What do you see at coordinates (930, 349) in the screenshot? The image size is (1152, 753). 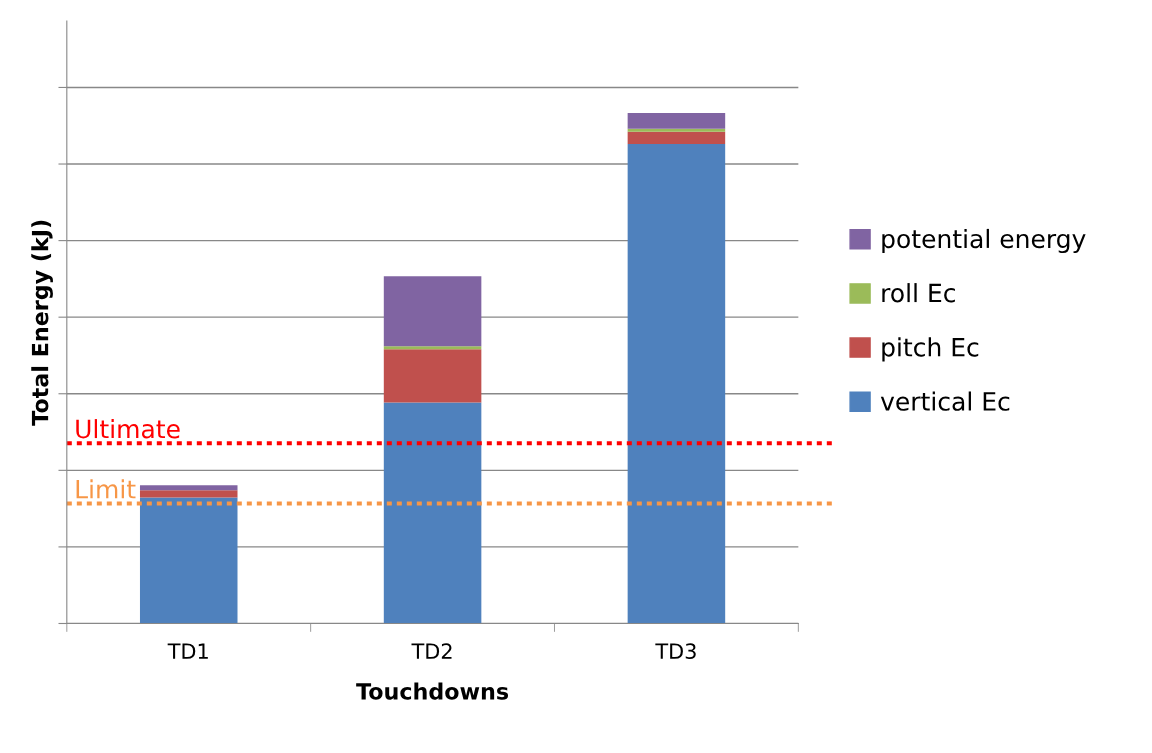 I see `legend-label: pitch Ec` at bounding box center [930, 349].